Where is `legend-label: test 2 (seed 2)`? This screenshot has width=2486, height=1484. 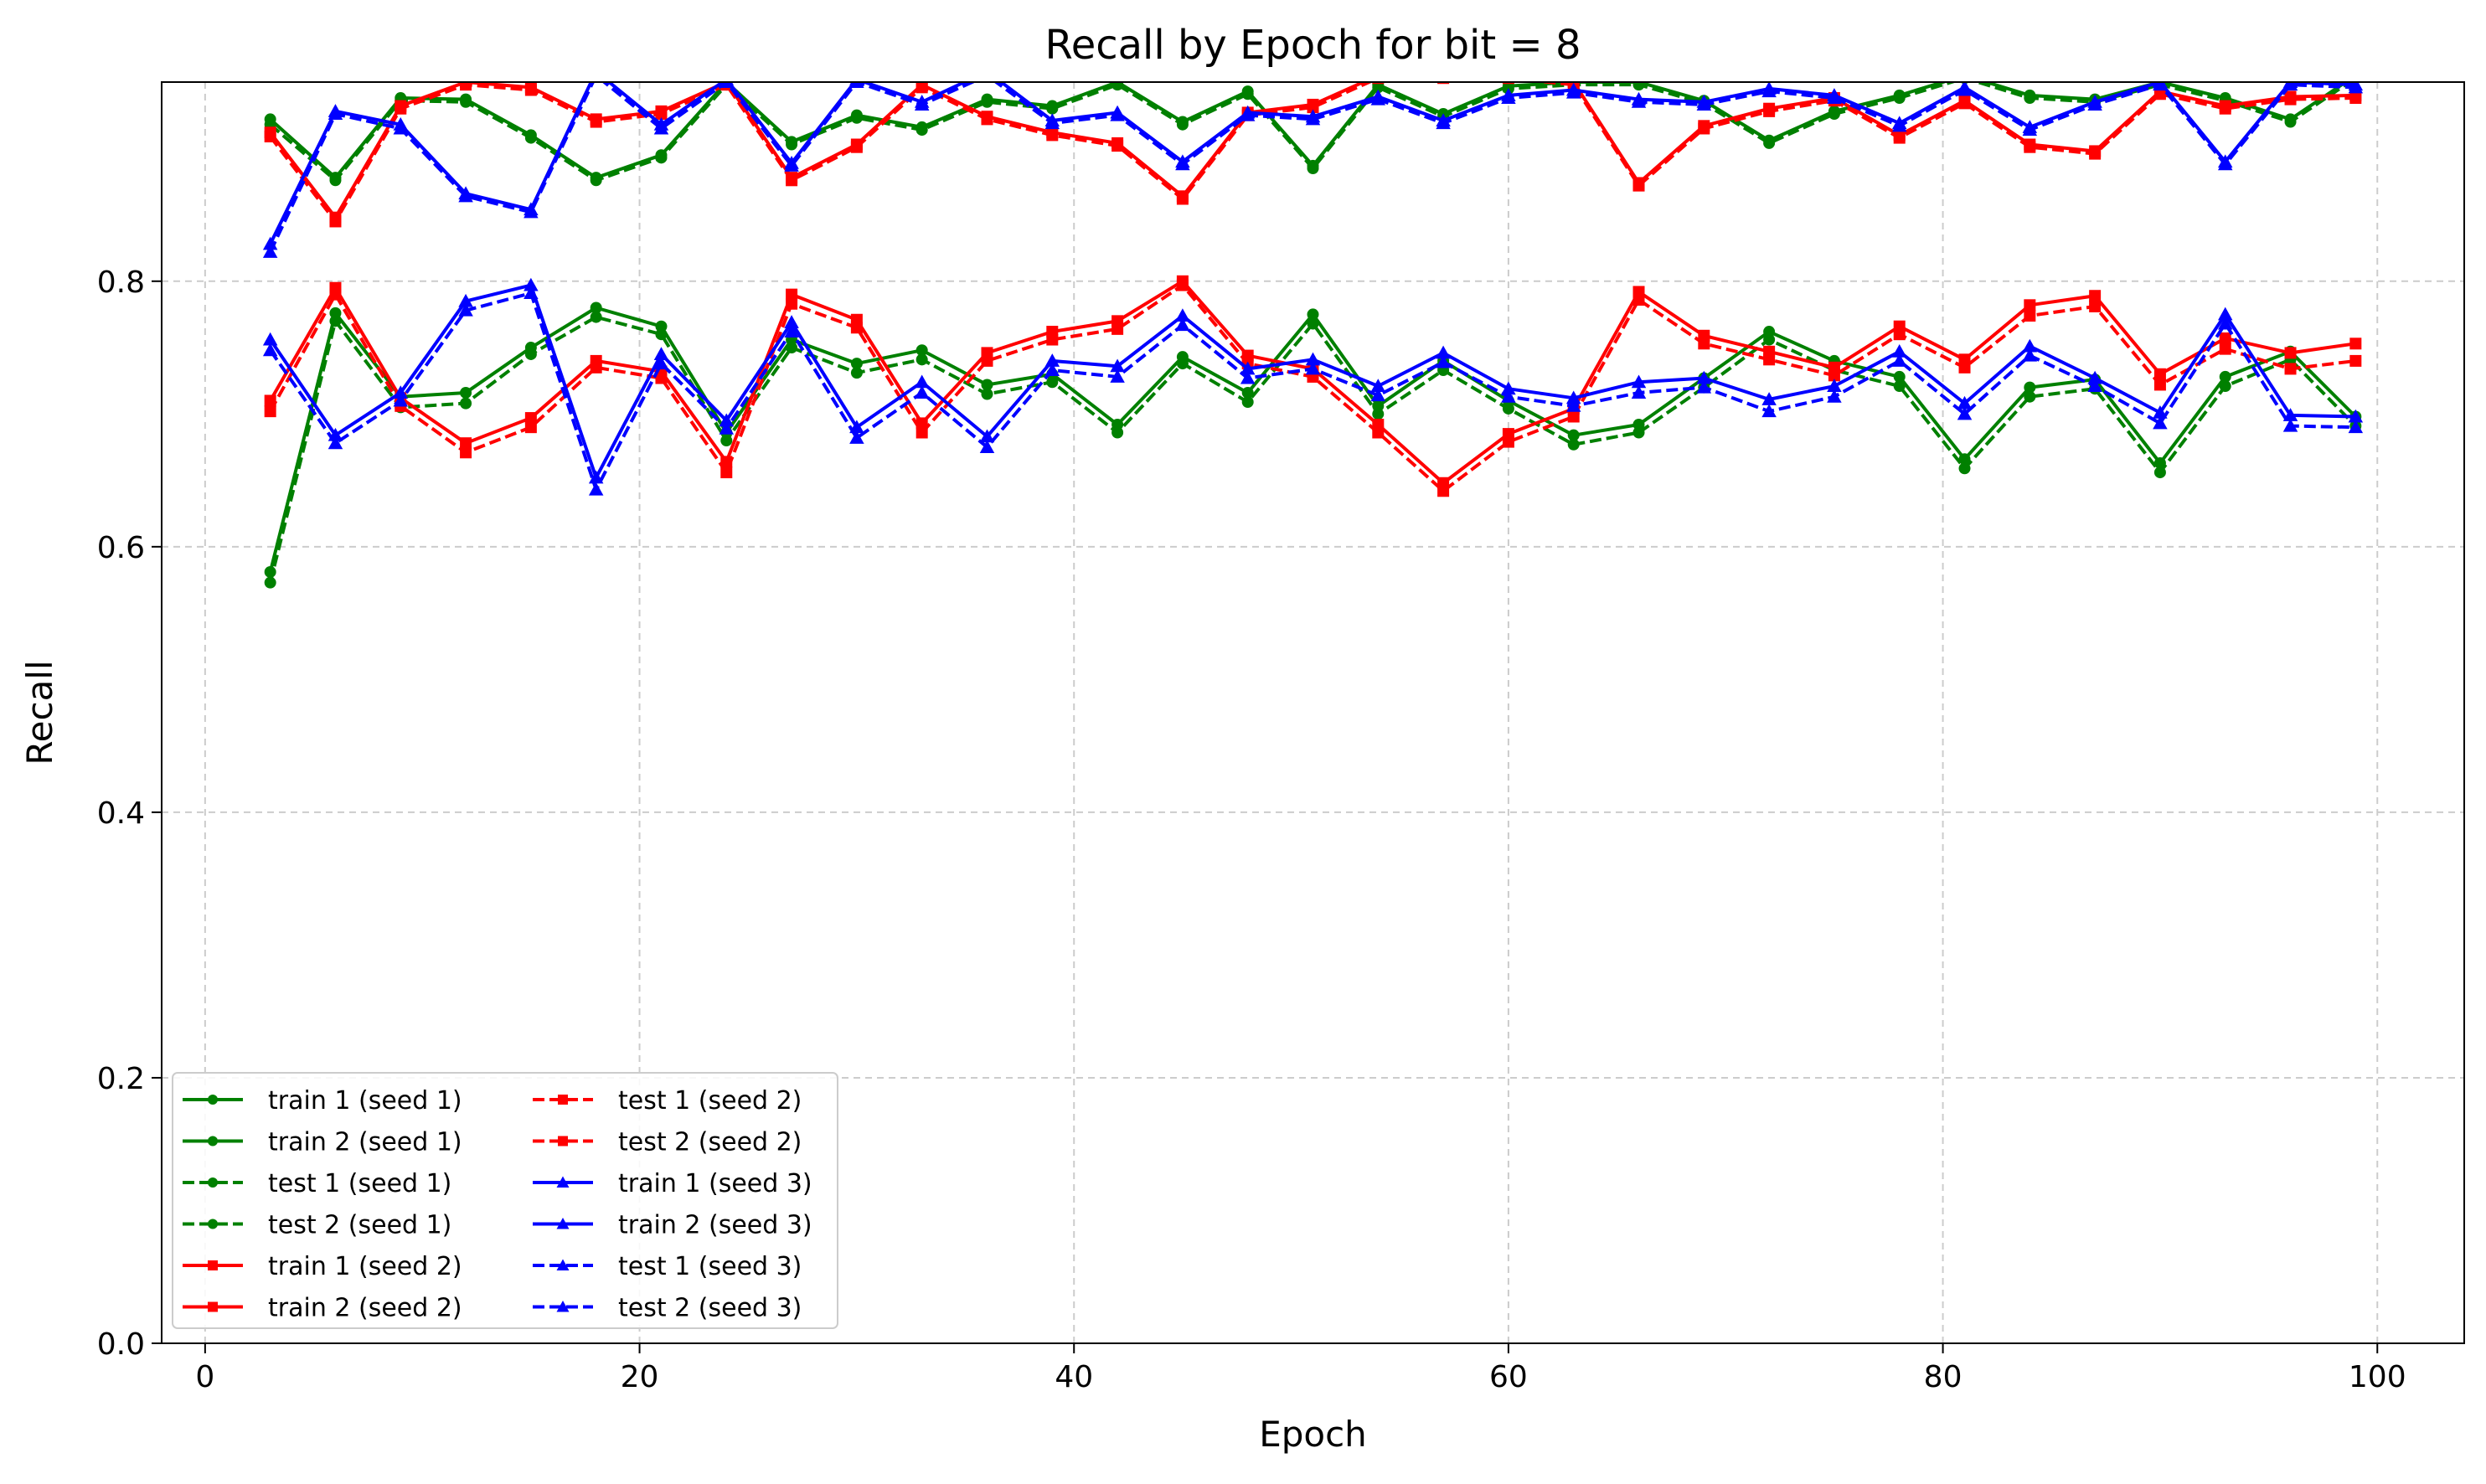 legend-label: test 2 (seed 2) is located at coordinates (710, 1142).